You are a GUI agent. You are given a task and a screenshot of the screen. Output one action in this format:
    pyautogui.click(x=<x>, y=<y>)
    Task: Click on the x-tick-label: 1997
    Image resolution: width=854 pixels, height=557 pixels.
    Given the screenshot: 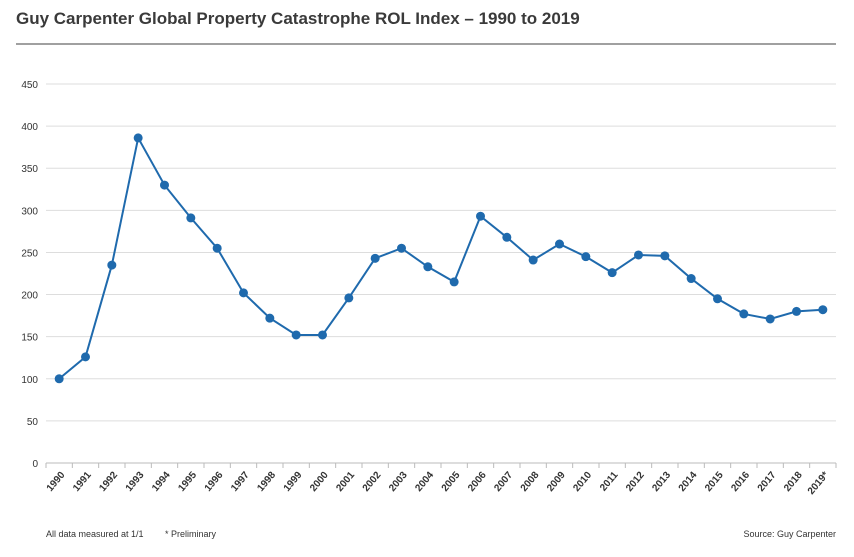 What is the action you would take?
    pyautogui.click(x=240, y=482)
    